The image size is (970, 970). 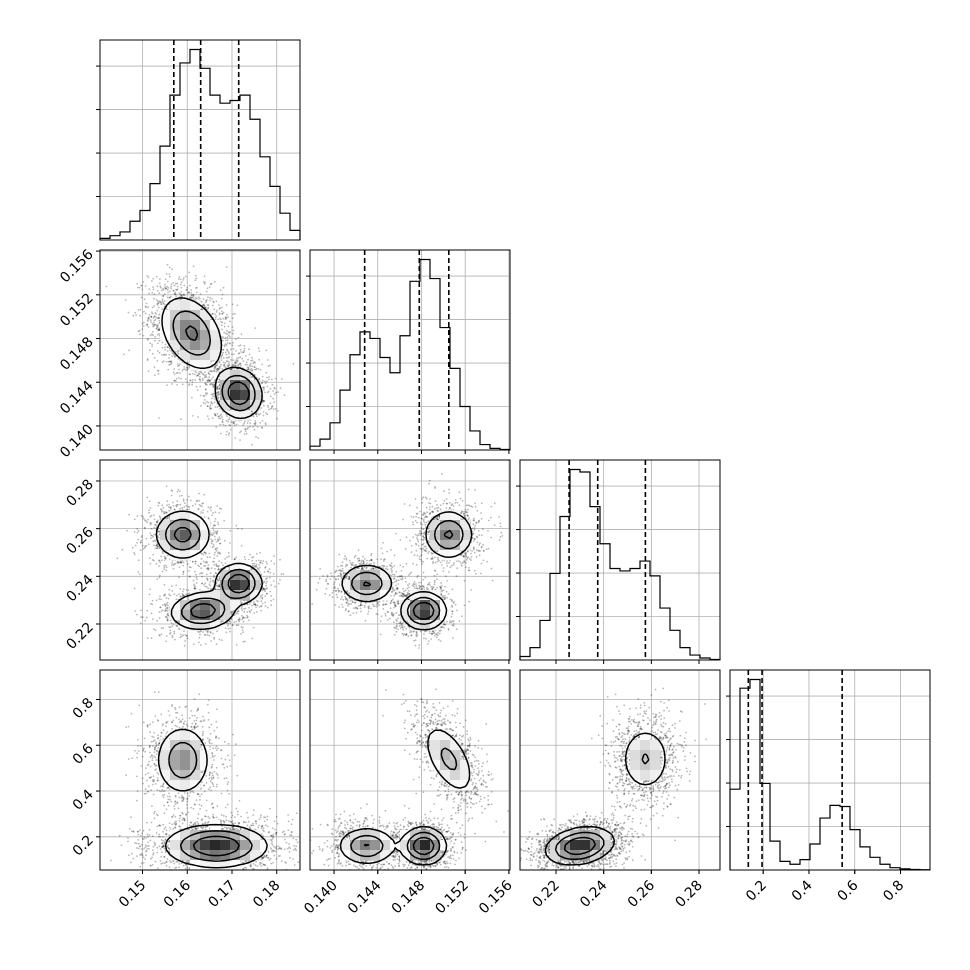 What do you see at coordinates (83, 708) in the screenshot?
I see `y-tick-label: 0.8` at bounding box center [83, 708].